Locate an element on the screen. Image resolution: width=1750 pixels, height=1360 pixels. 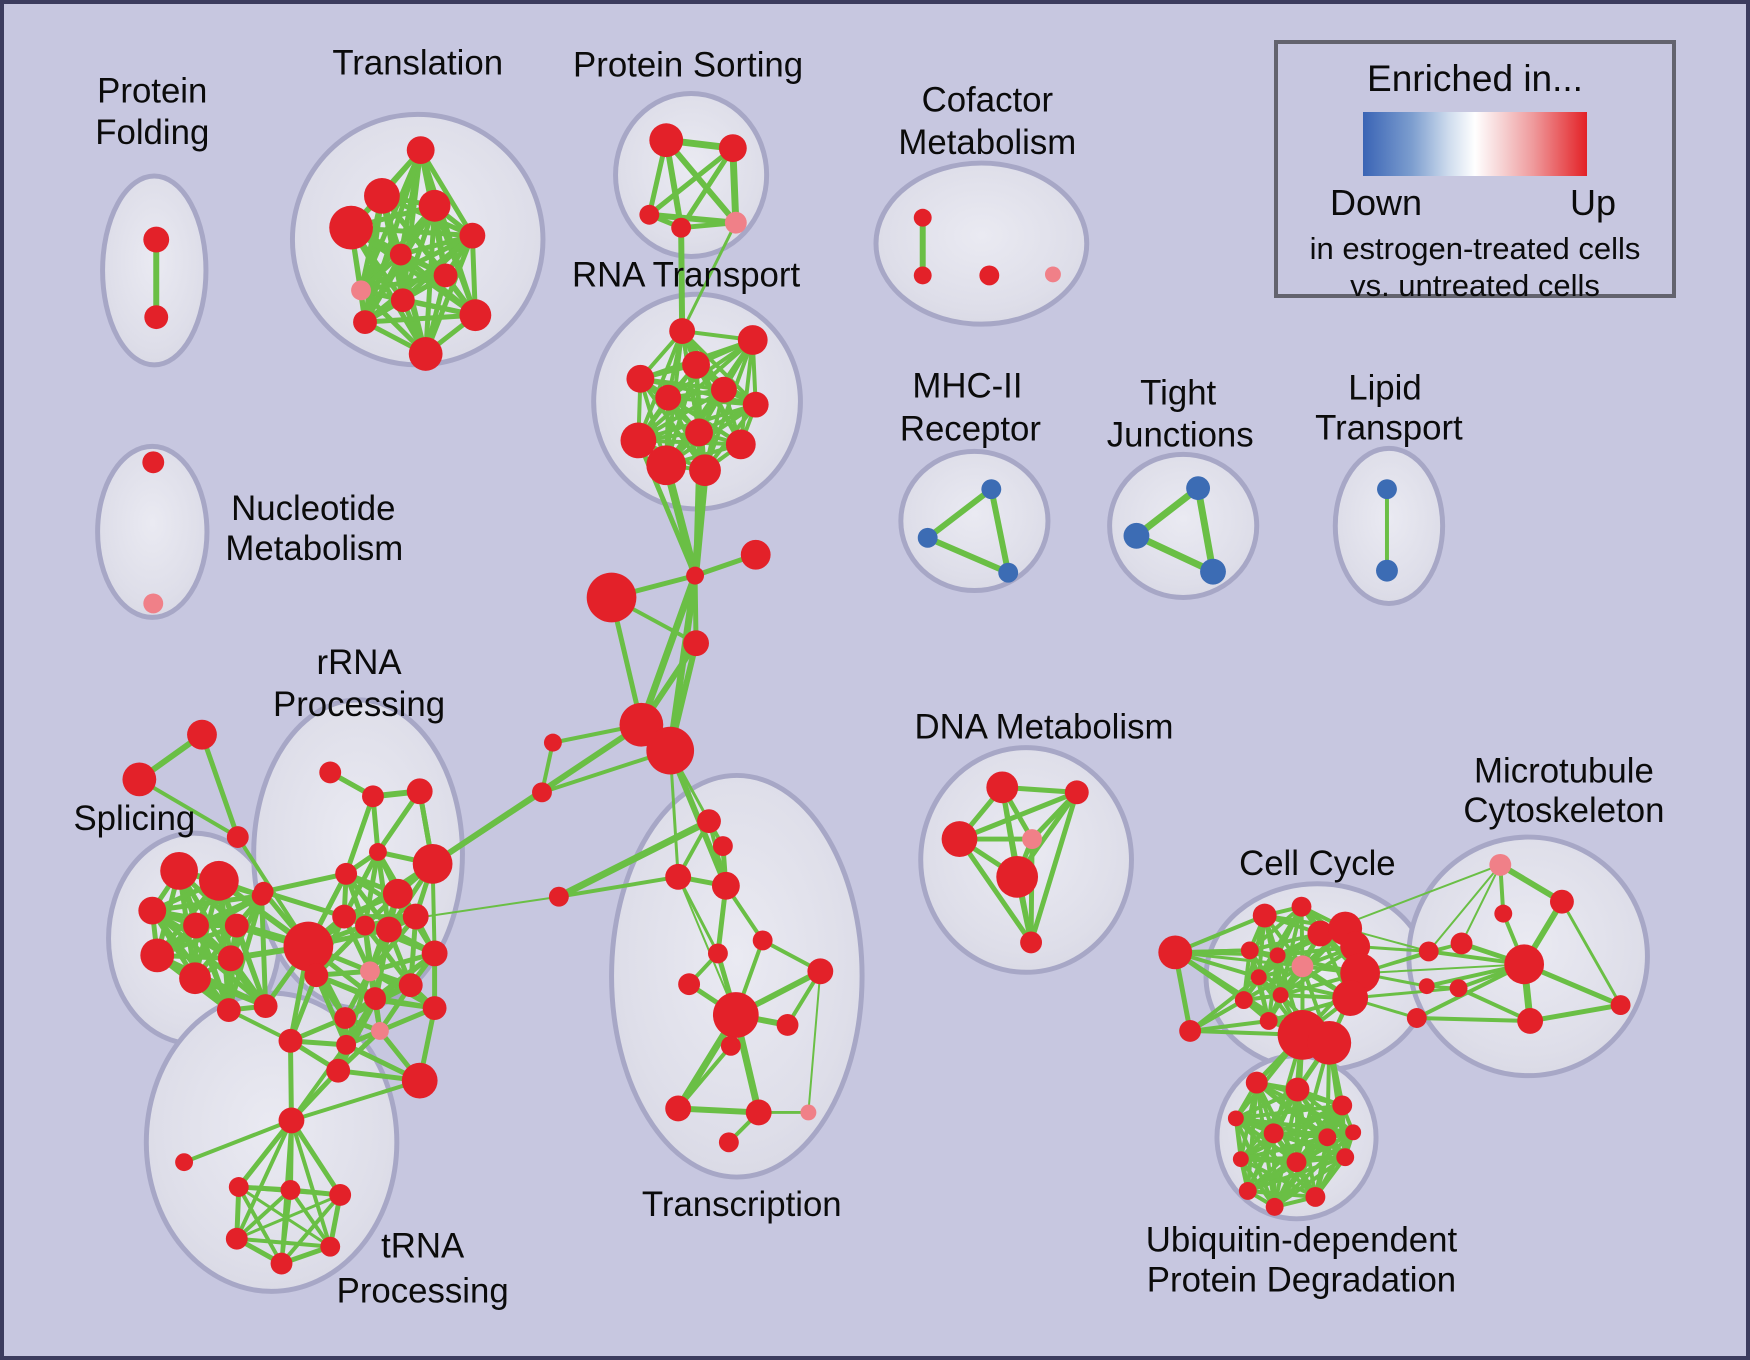
cluster-label-dna-metabolism: DNA Metabolism is located at coordinates (1043, 728).